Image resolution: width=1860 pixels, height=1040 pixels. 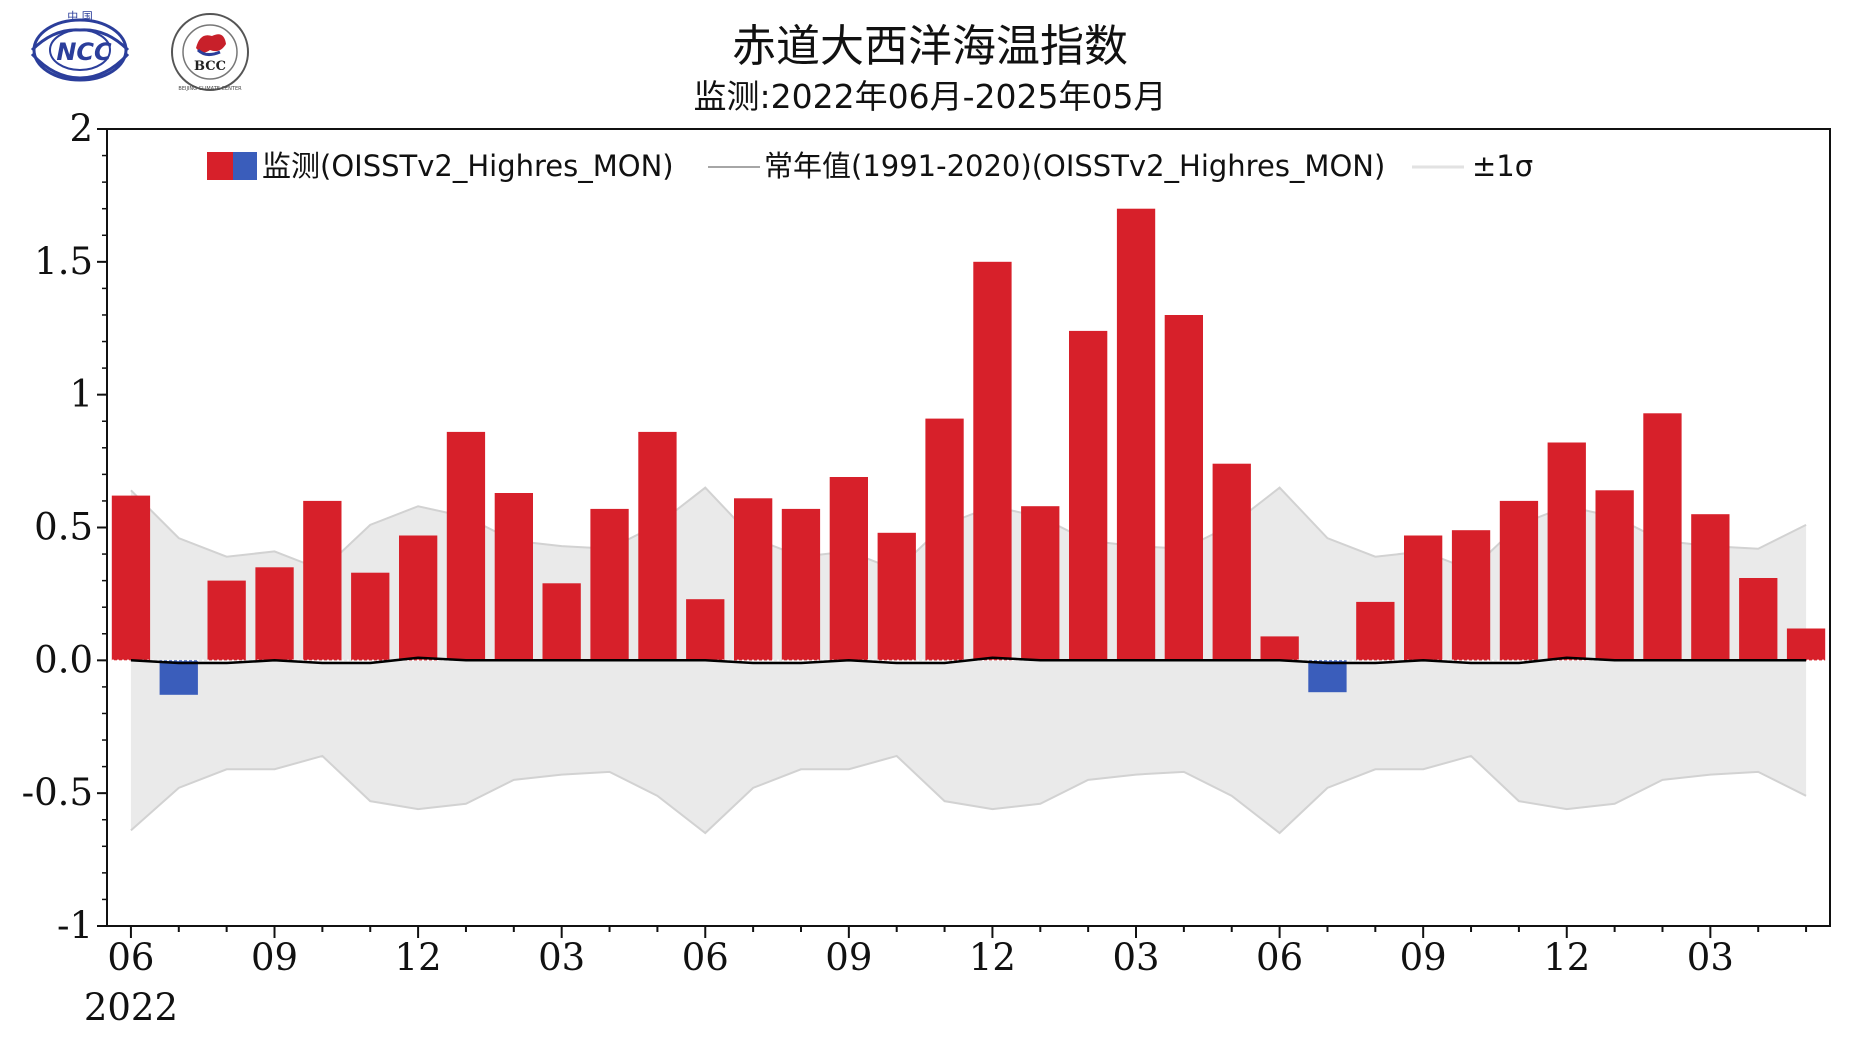 I want to click on chart-subtitle: 监测:2022年06月-2025年05月, so click(x=930, y=96).